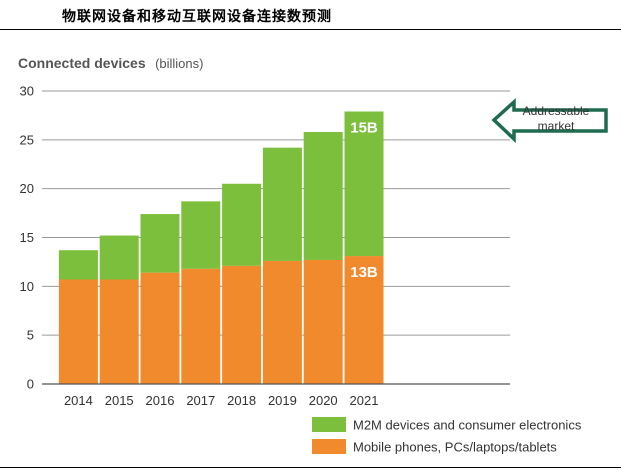 This screenshot has height=475, width=621. I want to click on y-tick-label: 15, so click(27, 237).